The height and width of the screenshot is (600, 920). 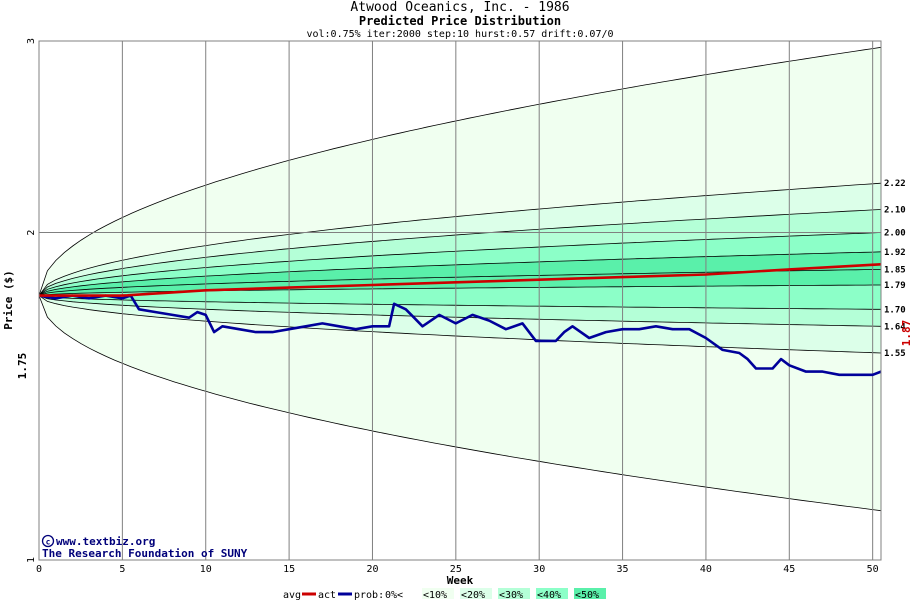 I want to click on x-tick-labels: 0 5 10 15 20 25 30 35 40 45 50, so click(x=457, y=569).